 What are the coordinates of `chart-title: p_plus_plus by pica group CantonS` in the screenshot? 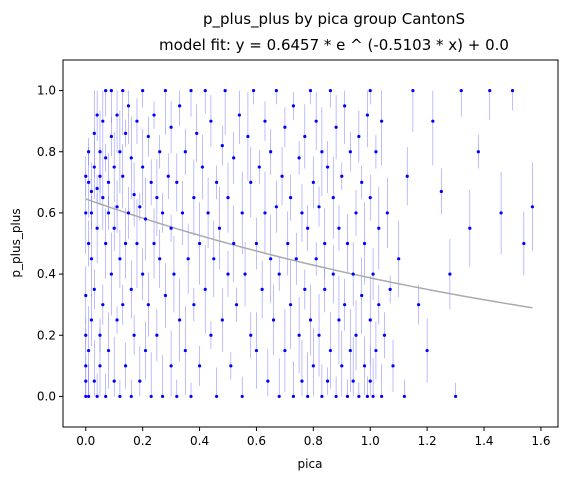 It's located at (334, 19).